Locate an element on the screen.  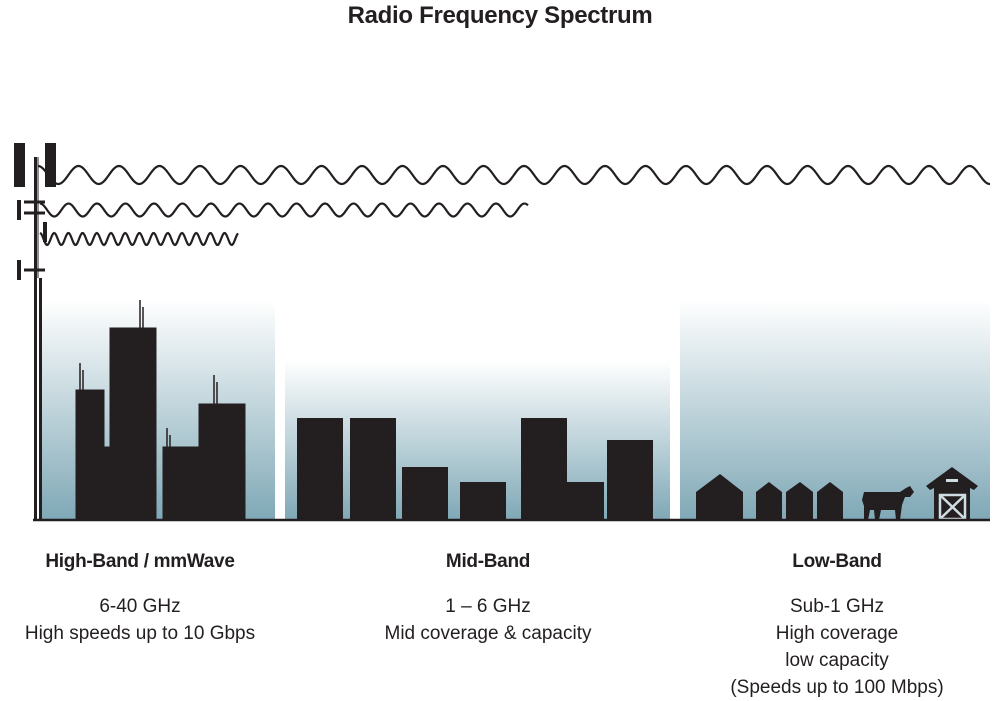
band-description: (Speeds up to 100 Mbps) is located at coordinates (837, 687).